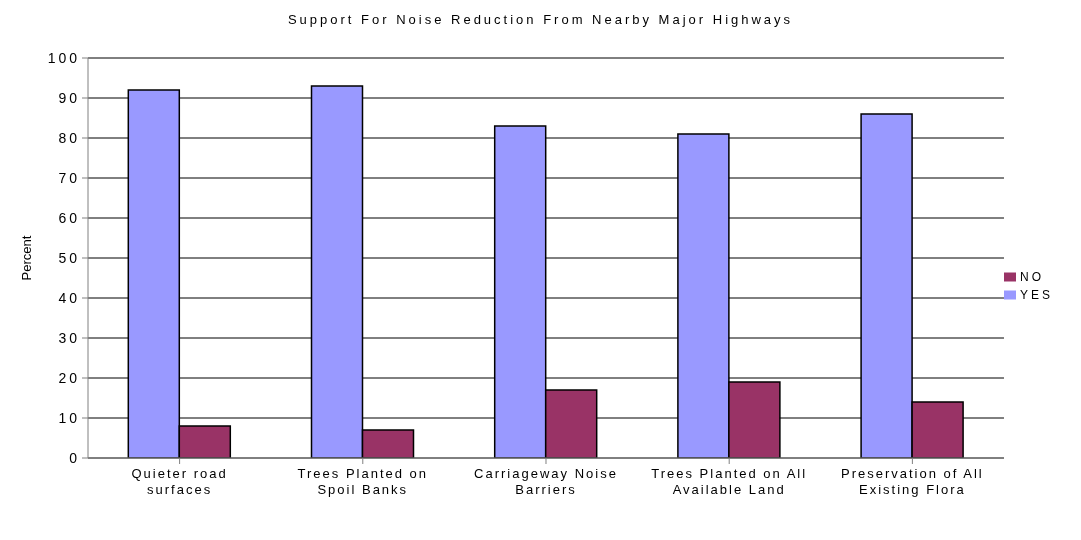 Image resolution: width=1081 pixels, height=540 pixels. What do you see at coordinates (546, 481) in the screenshot?
I see `x-tick-label: Carriageway Noise Barriers` at bounding box center [546, 481].